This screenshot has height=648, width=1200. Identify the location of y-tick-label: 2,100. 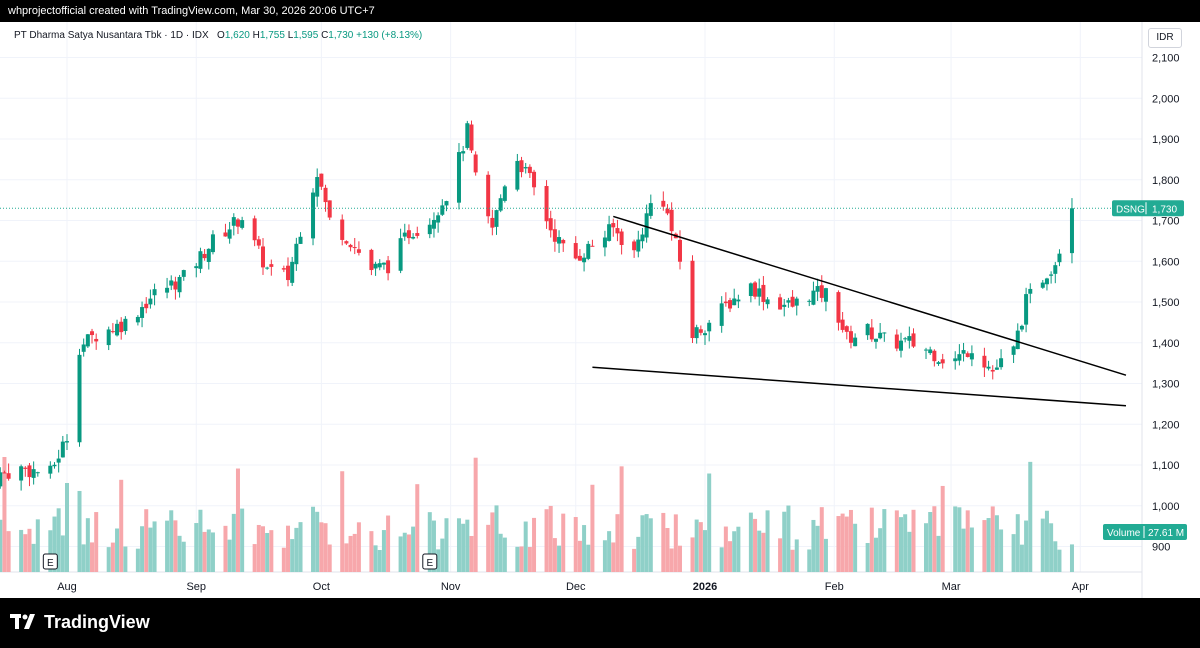
(1166, 59).